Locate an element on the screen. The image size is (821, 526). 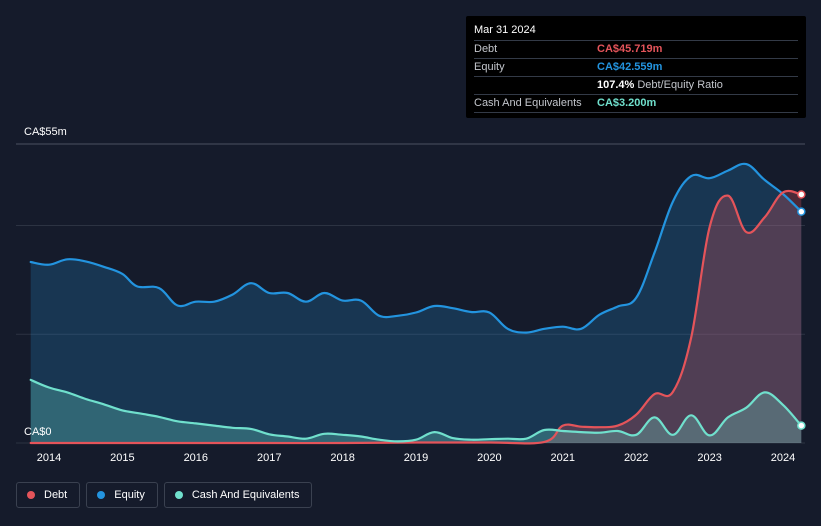
debt-dot-icon is located at coordinates (31, 495).